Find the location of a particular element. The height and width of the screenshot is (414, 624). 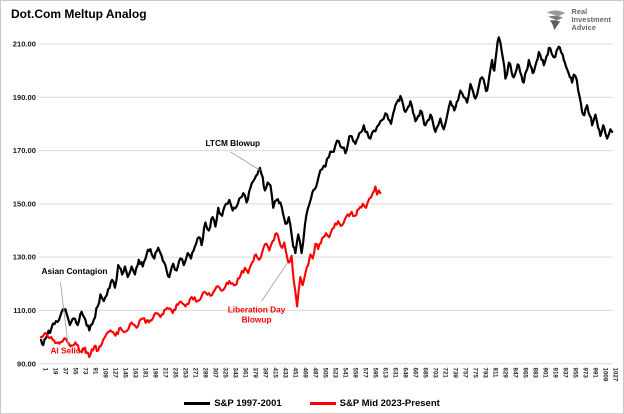

chart-title: Dot.Com Meltup Analog is located at coordinates (79, 14).